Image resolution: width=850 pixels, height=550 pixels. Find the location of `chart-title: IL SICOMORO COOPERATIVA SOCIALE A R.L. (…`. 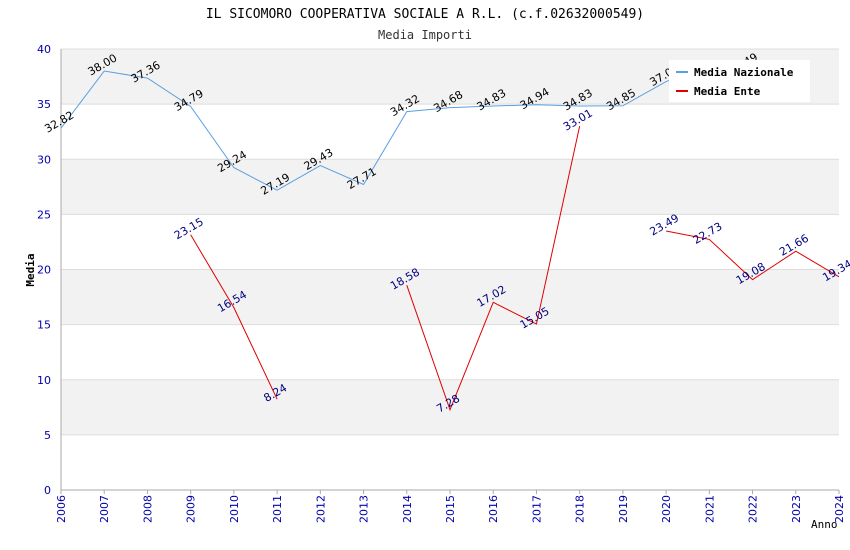

chart-title: IL SICOMORO COOPERATIVA SOCIALE A R.L. (… is located at coordinates (425, 14).